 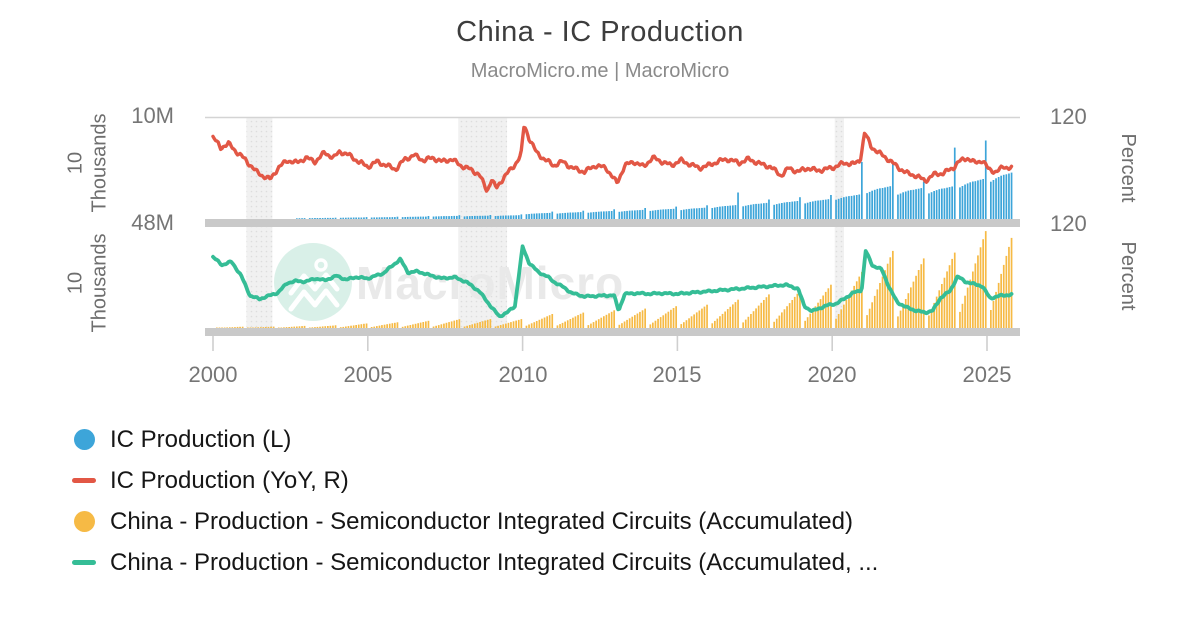 I want to click on legend-circle-marker-yellow, so click(x=84, y=521).